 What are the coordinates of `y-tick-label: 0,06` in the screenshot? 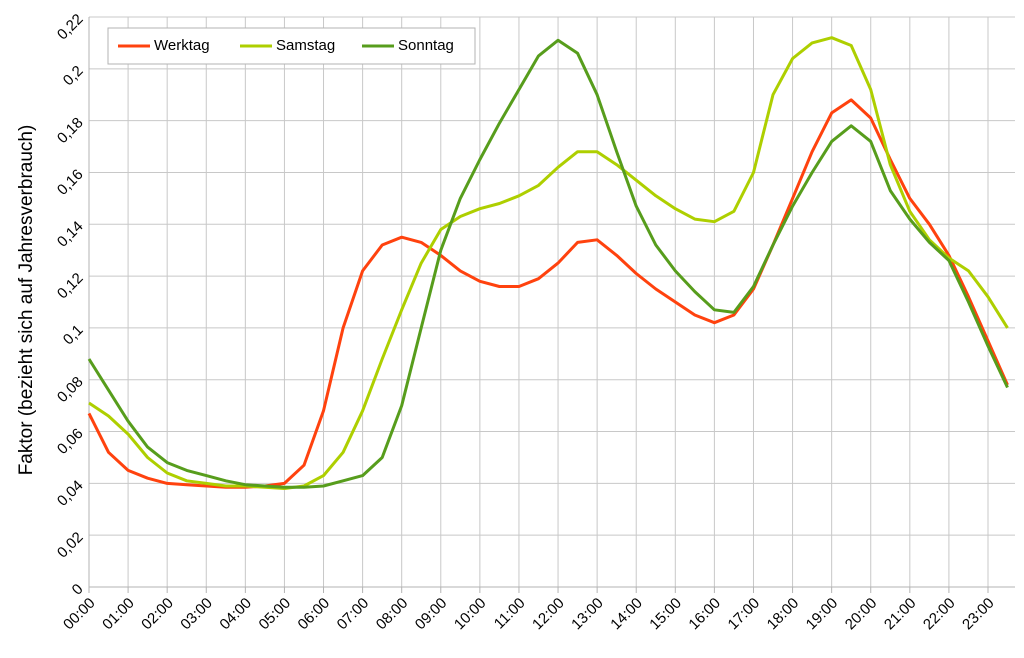 It's located at (70, 441).